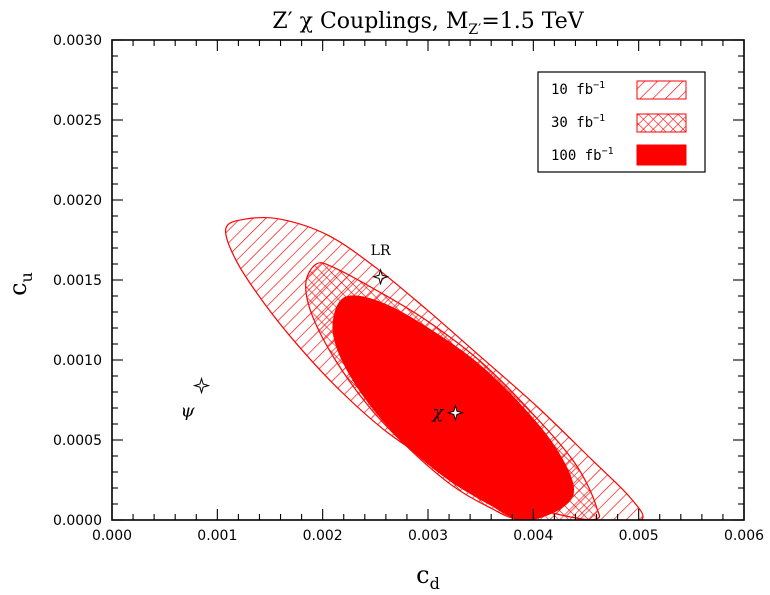 The height and width of the screenshot is (595, 770). What do you see at coordinates (77, 521) in the screenshot?
I see `y-tick-label-0: 0.0000` at bounding box center [77, 521].